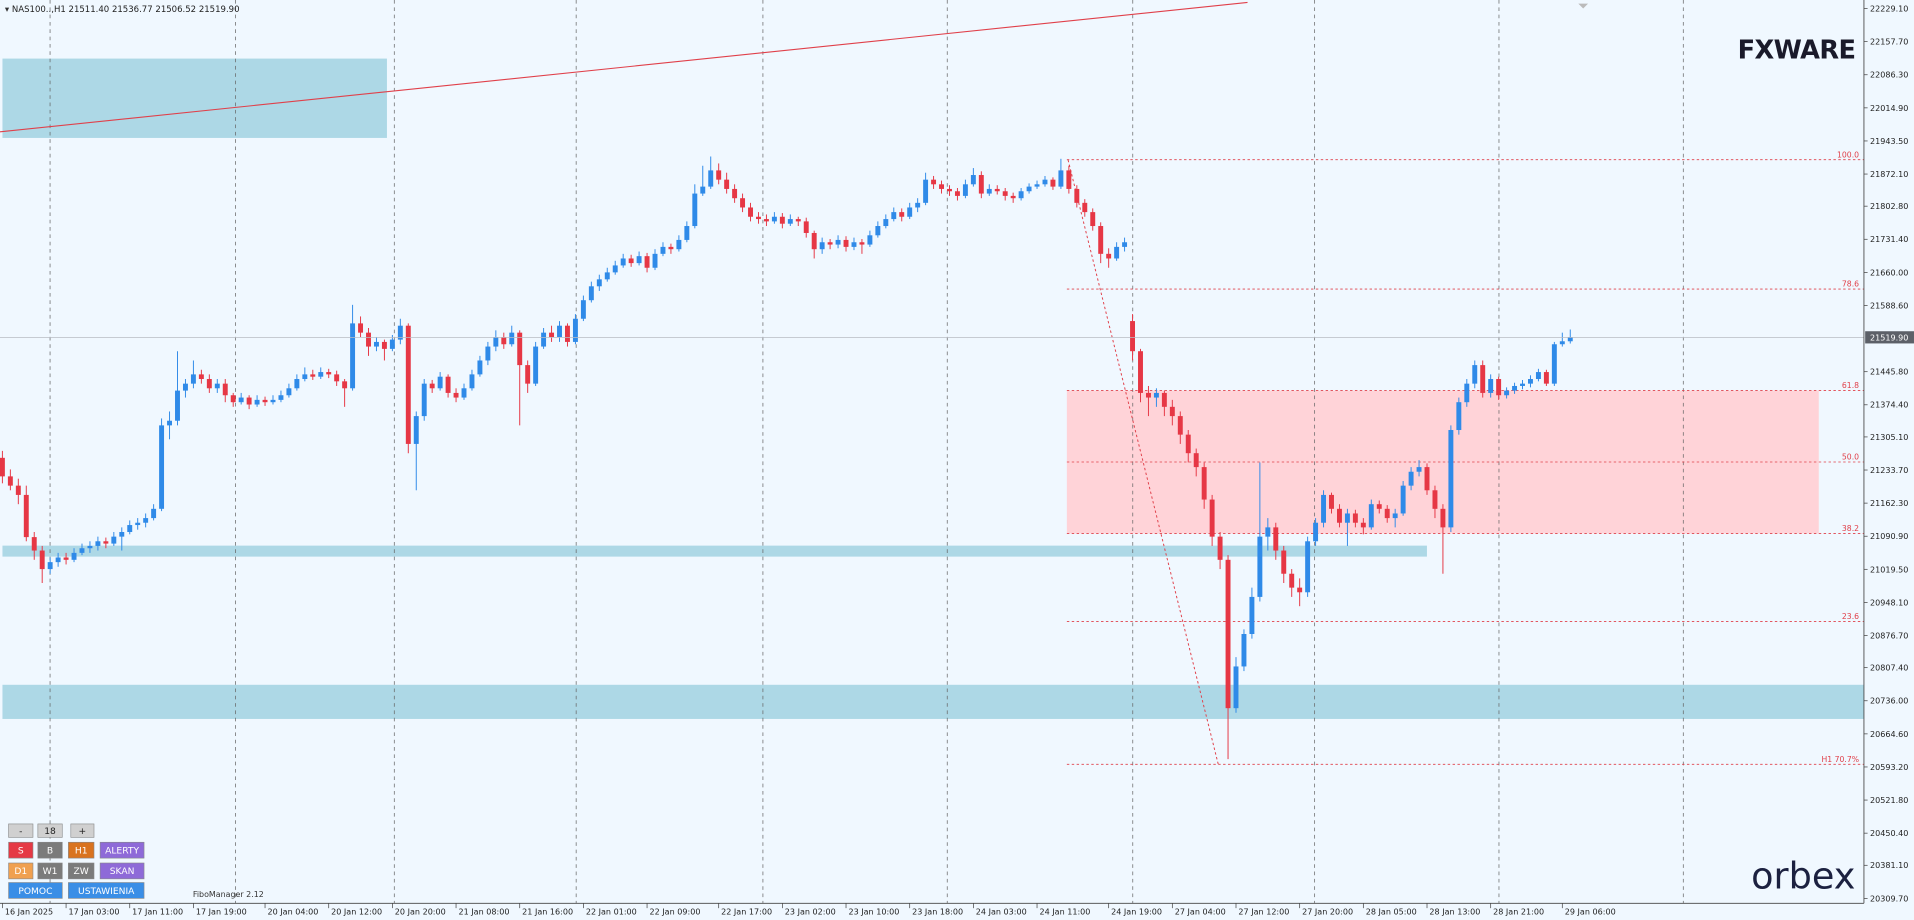 This screenshot has width=1914, height=920. Describe the element at coordinates (292, 911) in the screenshot. I see `x-tick-label: 20 Jan 04:00` at that location.